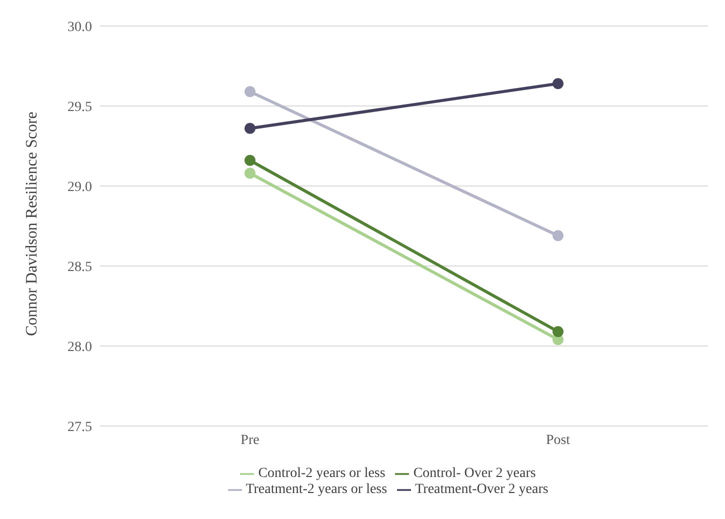  What do you see at coordinates (322, 473) in the screenshot?
I see `legend-label: Control-2 years or less` at bounding box center [322, 473].